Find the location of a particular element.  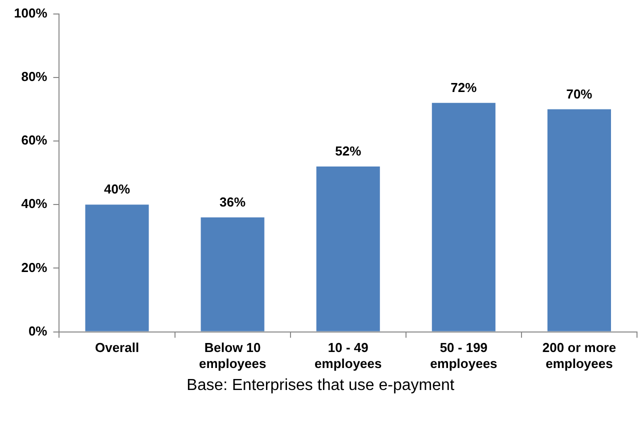

y-tick-label: 20% is located at coordinates (34, 267).